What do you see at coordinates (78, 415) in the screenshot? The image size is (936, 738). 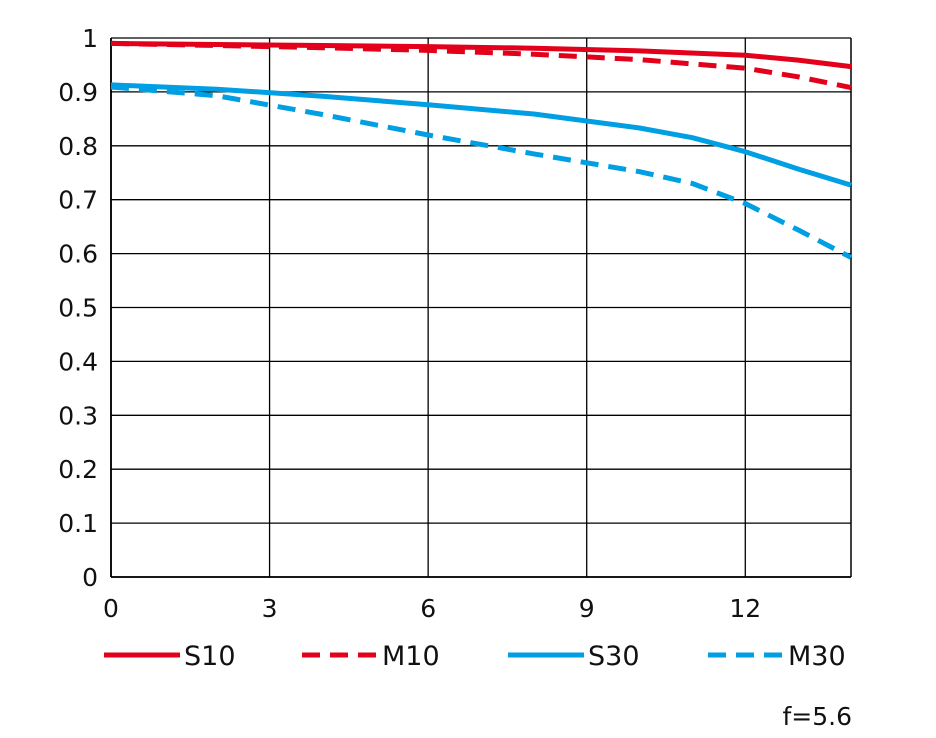 I see `y-tick-label: 0.3` at bounding box center [78, 415].